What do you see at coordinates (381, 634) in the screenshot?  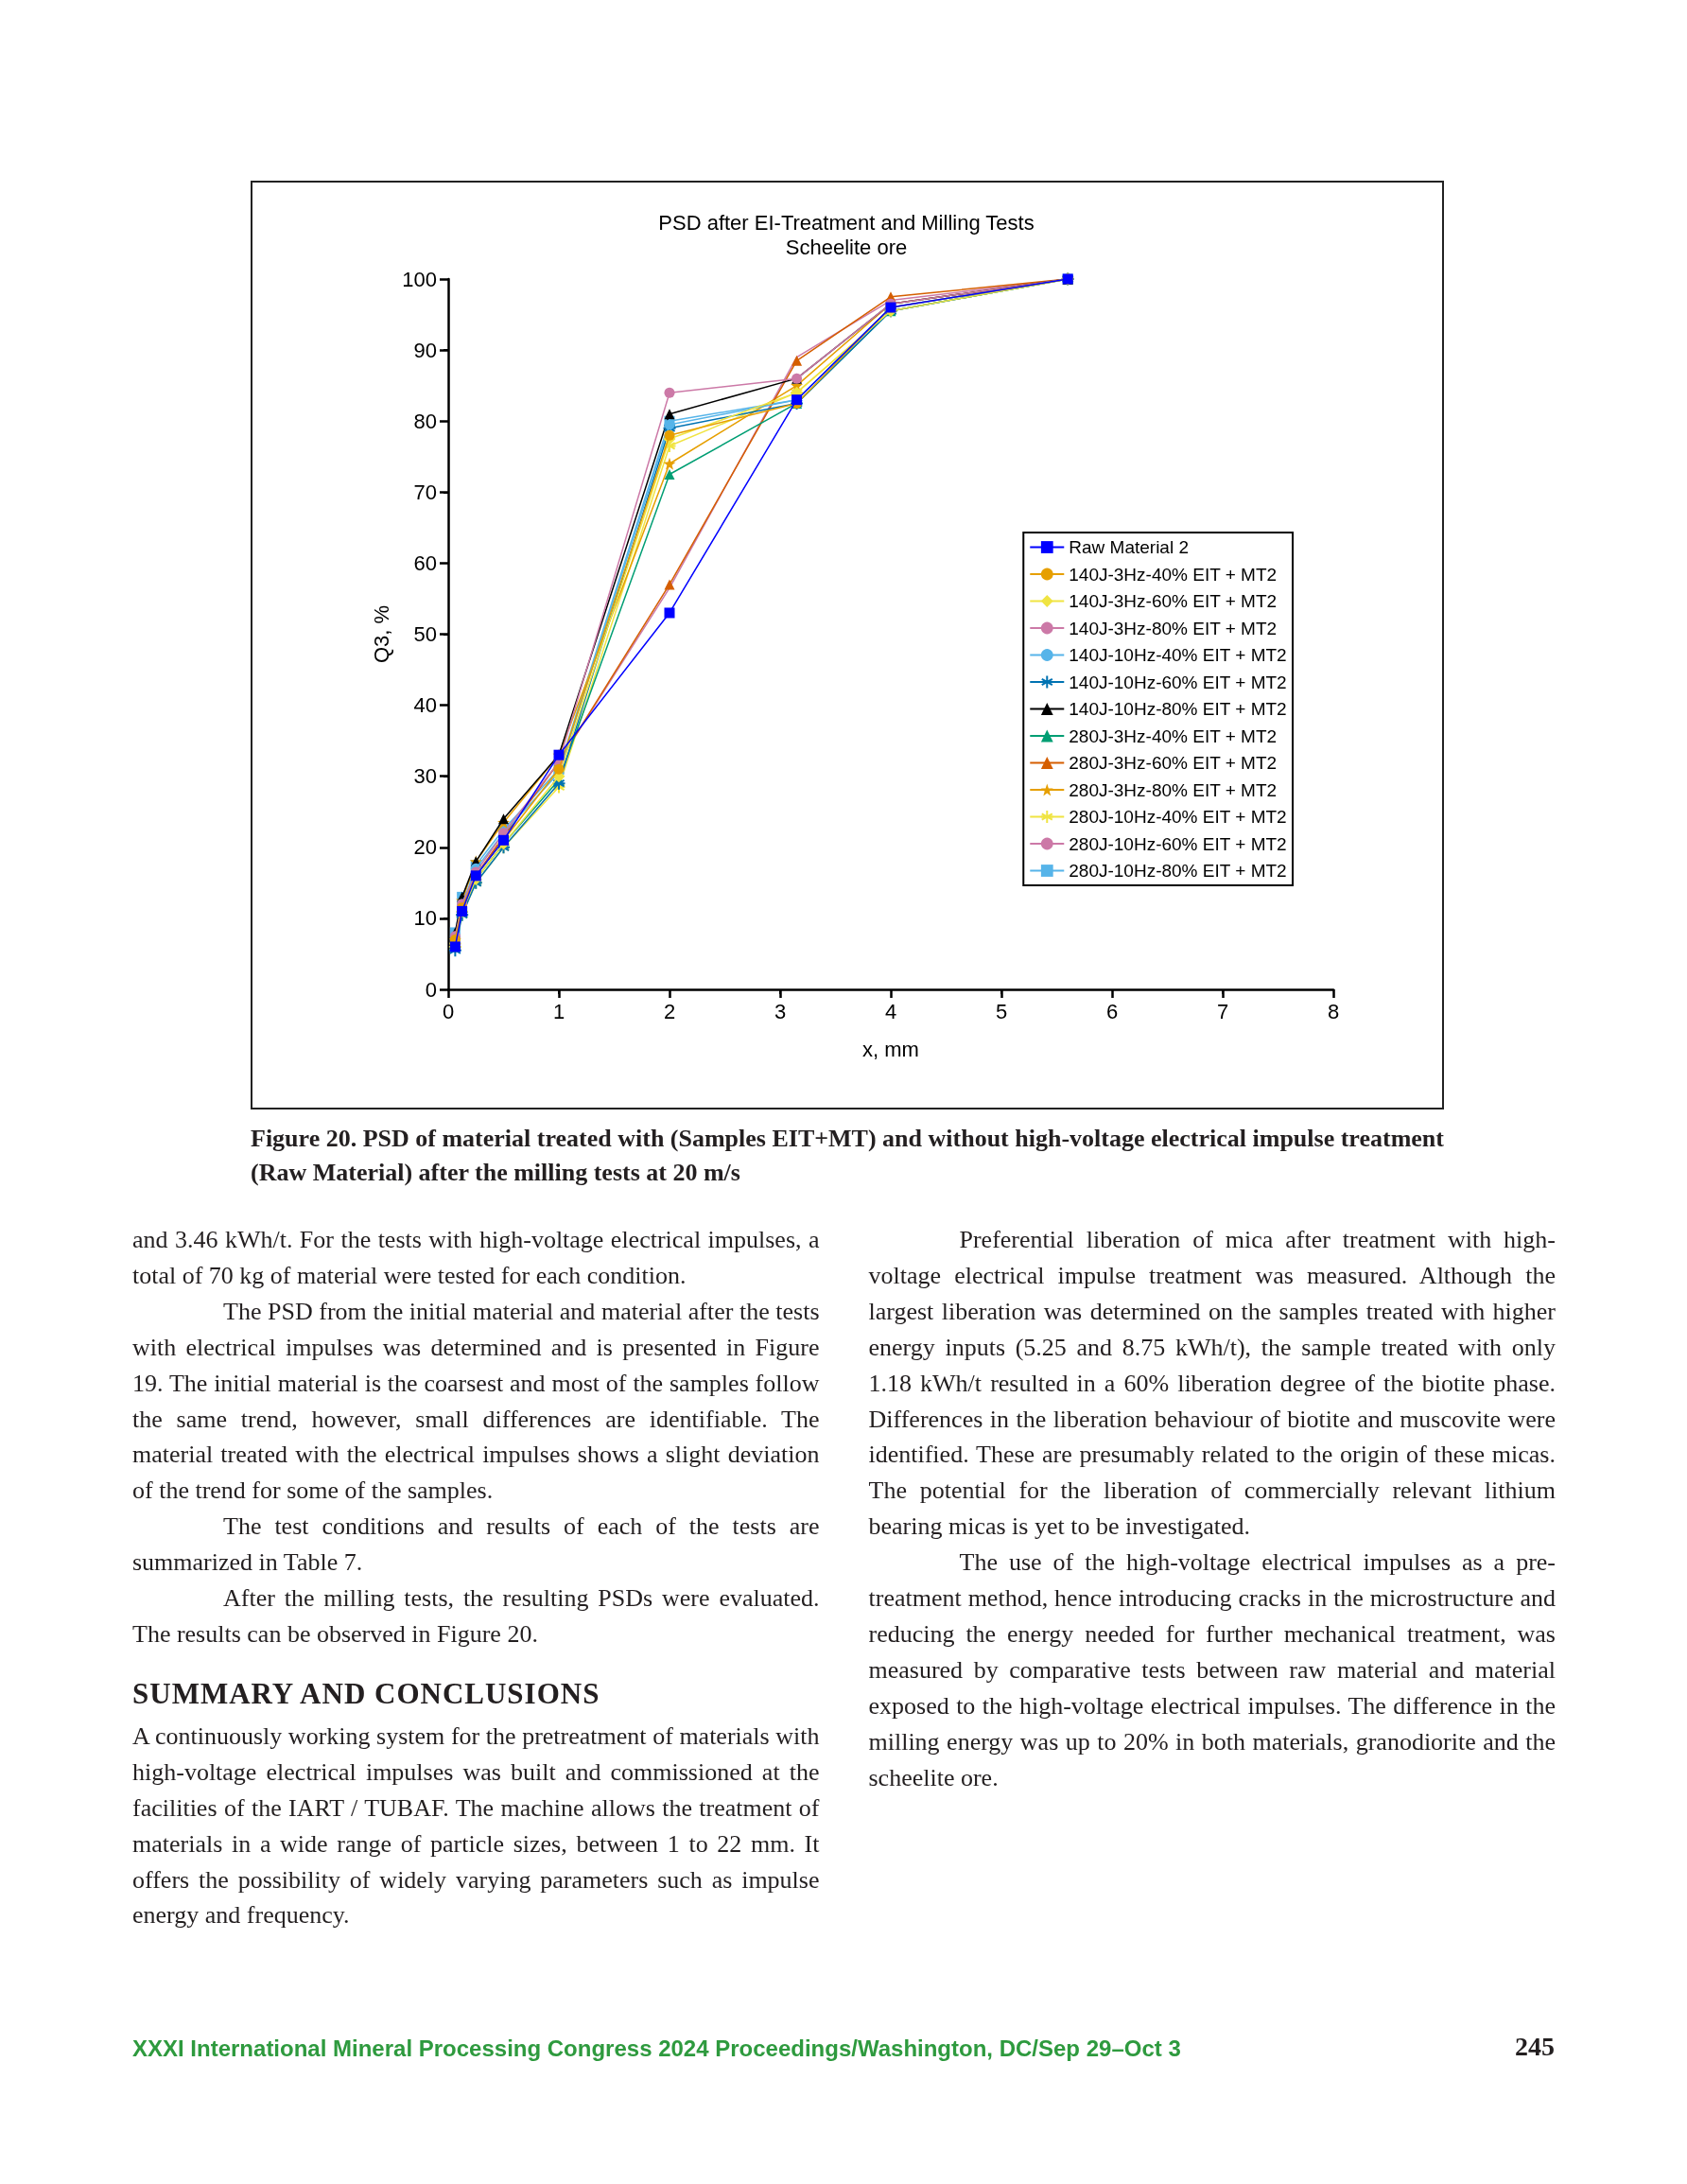 I see `y-axis-title: Q3, %` at bounding box center [381, 634].